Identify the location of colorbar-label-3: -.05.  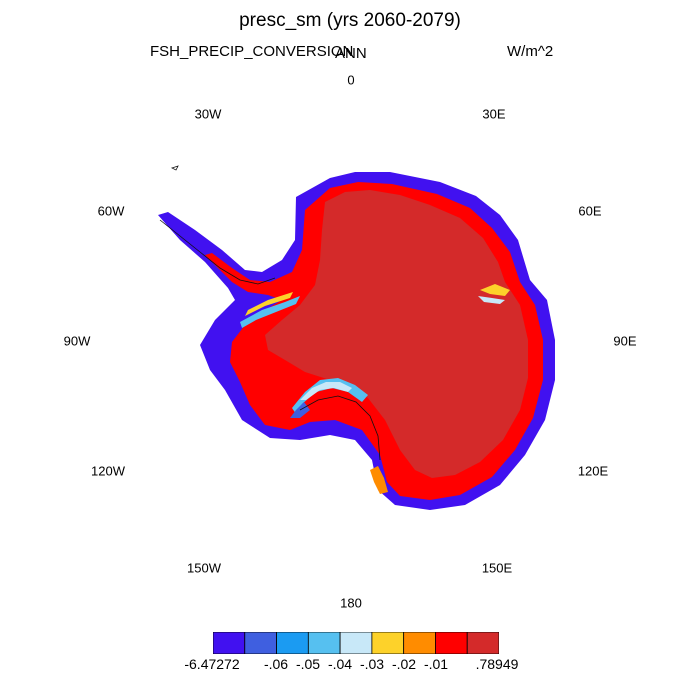
(308, 664).